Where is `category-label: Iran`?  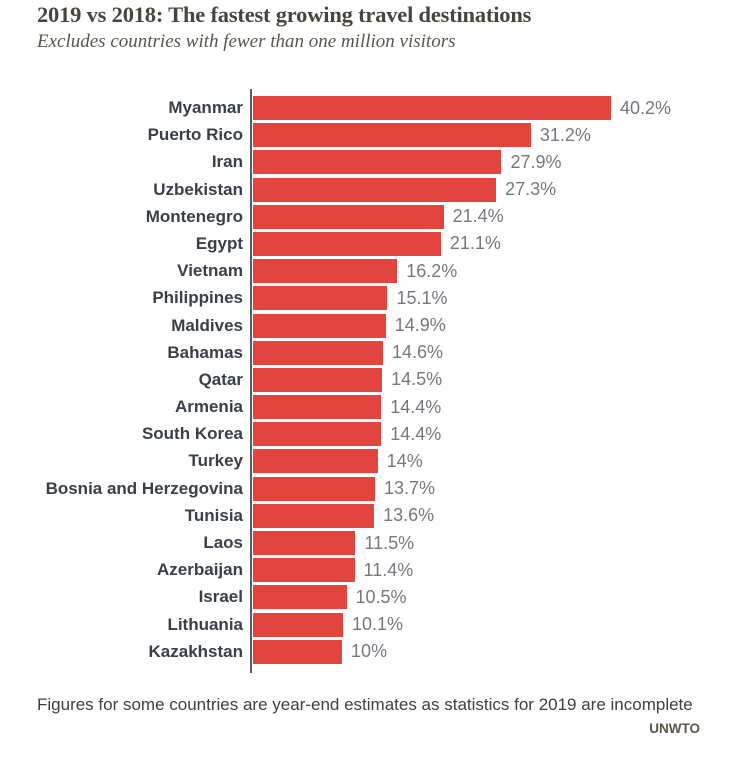
category-label: Iran is located at coordinates (227, 162).